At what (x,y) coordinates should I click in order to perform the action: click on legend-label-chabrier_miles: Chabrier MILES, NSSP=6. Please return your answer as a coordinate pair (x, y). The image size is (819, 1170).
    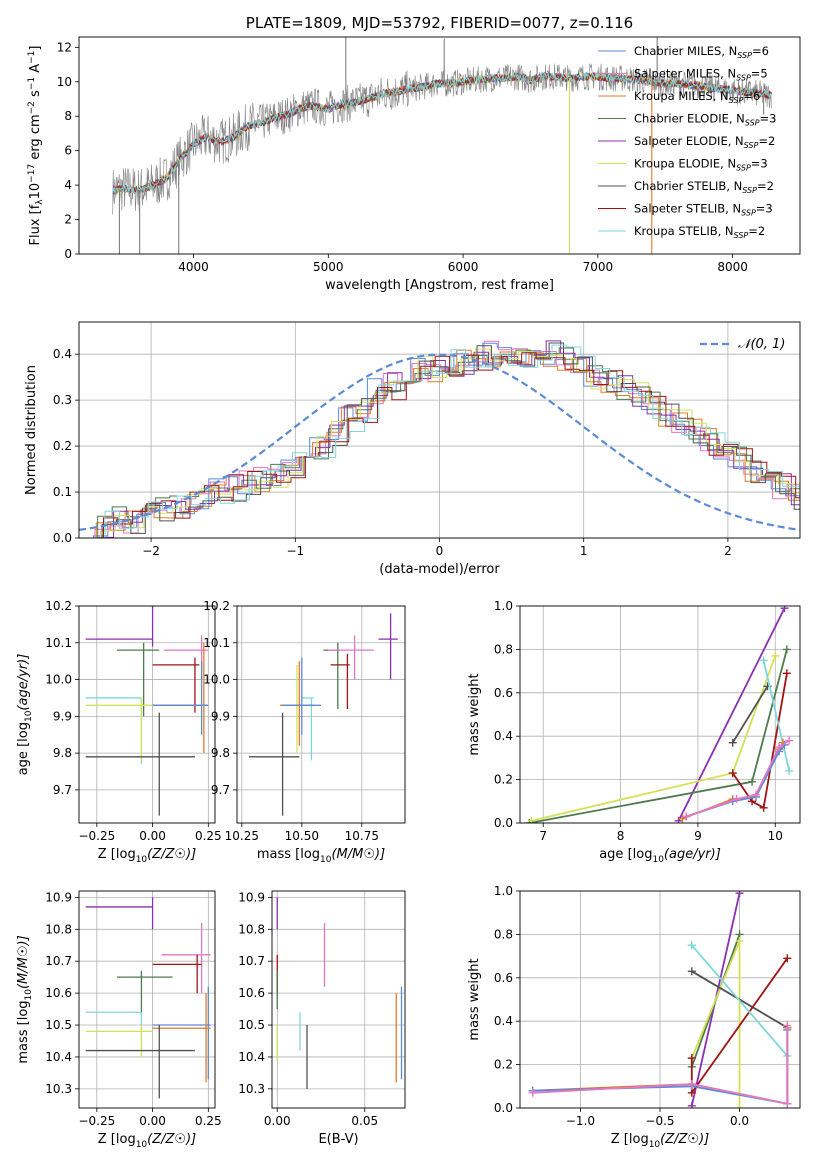
    Looking at the image, I should click on (701, 52).